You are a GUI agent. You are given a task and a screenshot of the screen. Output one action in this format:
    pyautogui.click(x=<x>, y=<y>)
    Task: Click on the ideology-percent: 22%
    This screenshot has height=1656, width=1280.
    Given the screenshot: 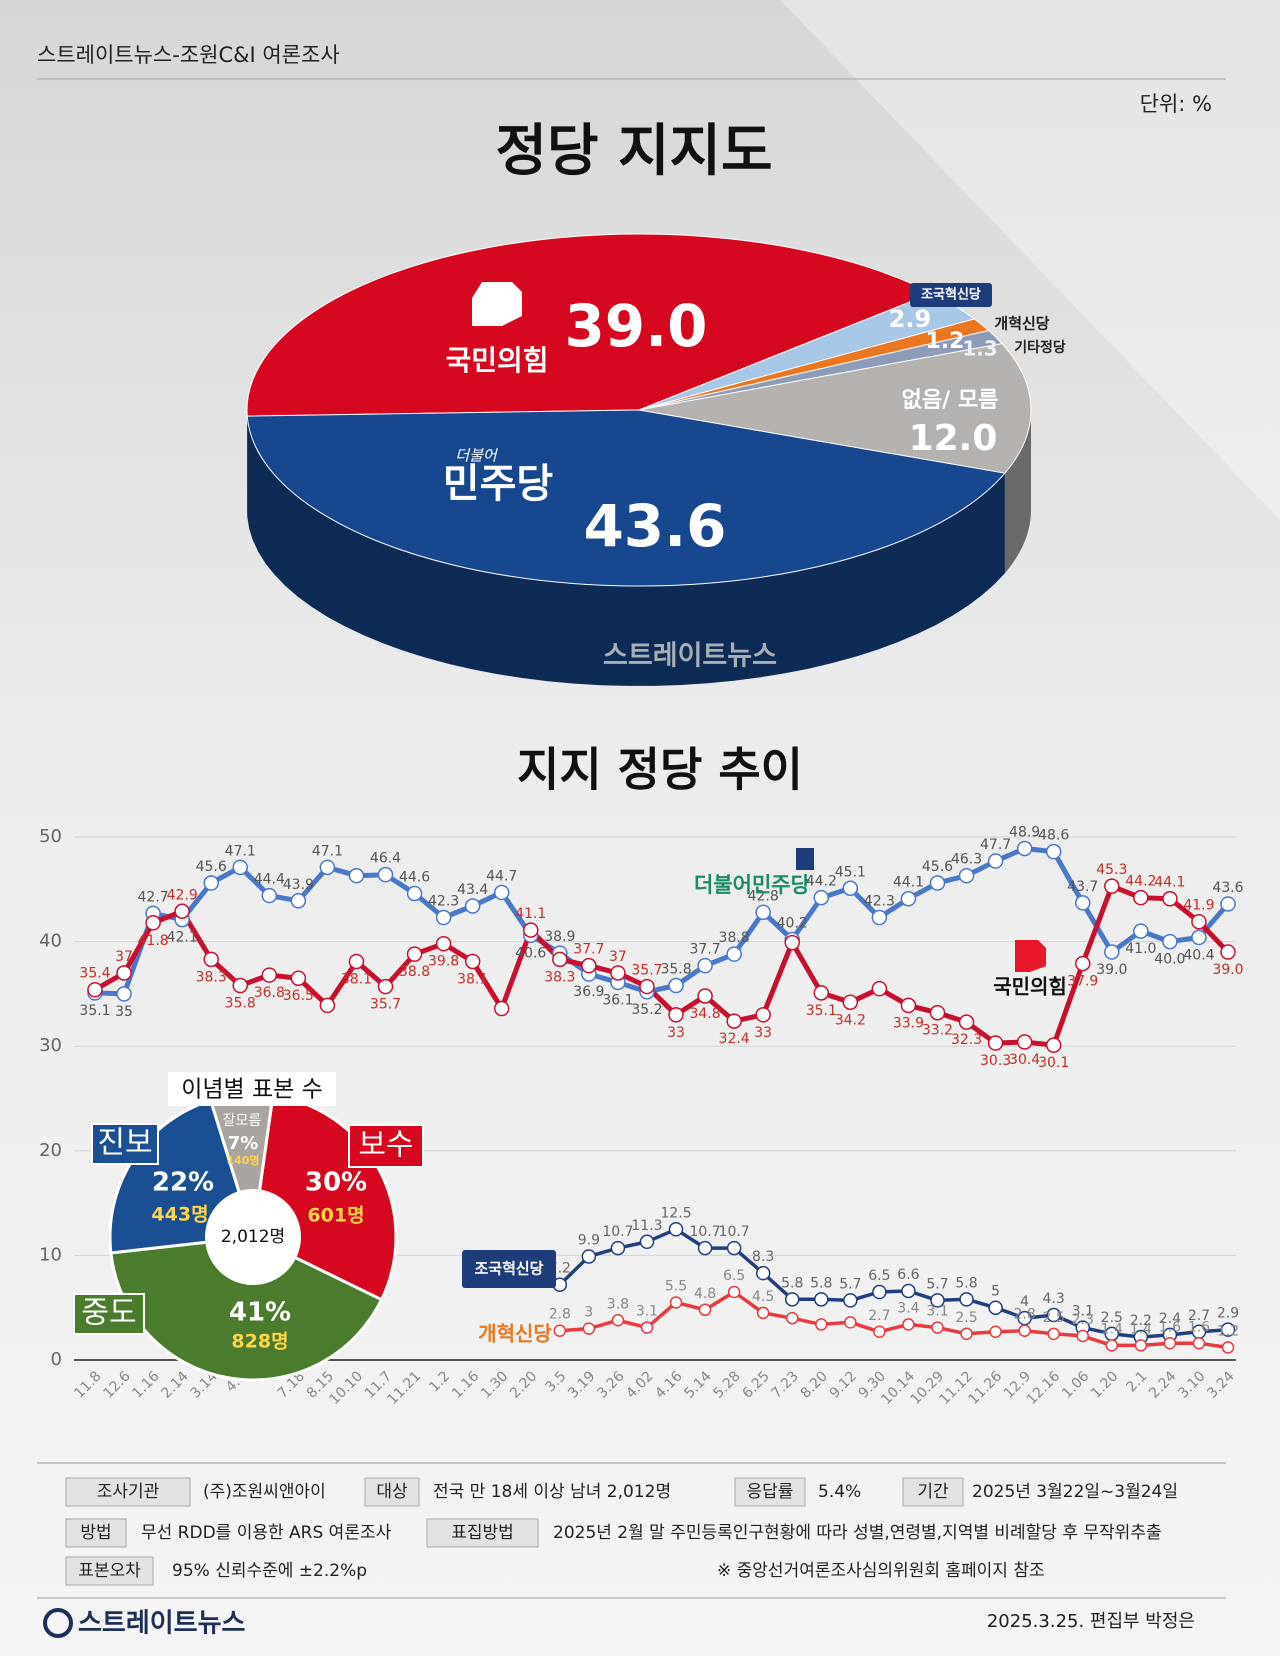 What is the action you would take?
    pyautogui.click(x=183, y=1183)
    